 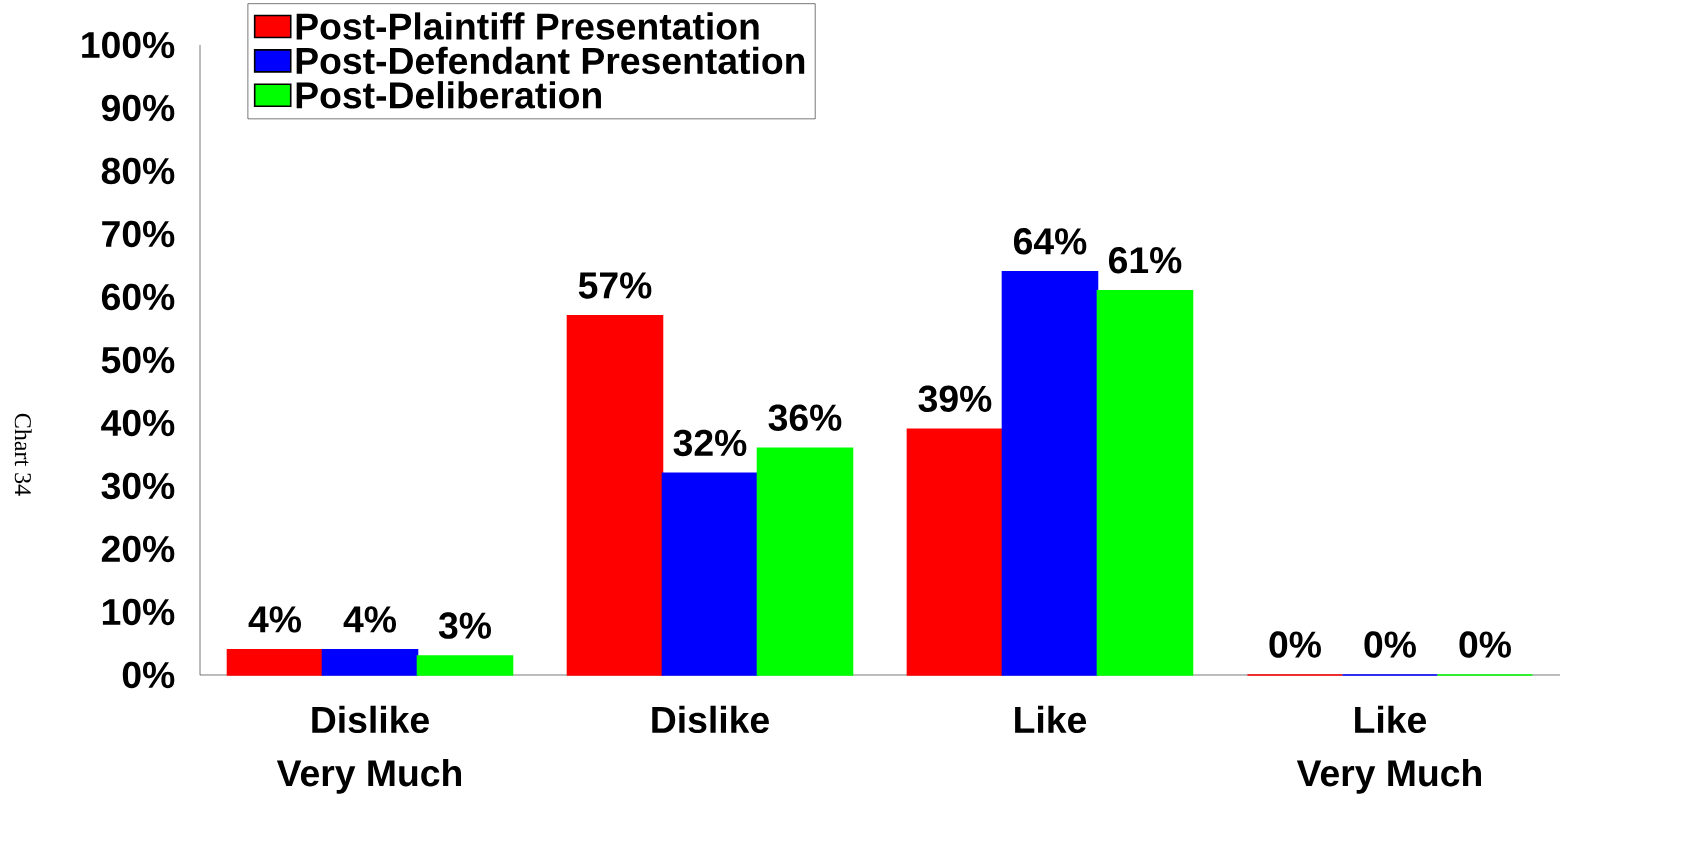 What do you see at coordinates (138, 171) in the screenshot?
I see `y-tick-label: 80%` at bounding box center [138, 171].